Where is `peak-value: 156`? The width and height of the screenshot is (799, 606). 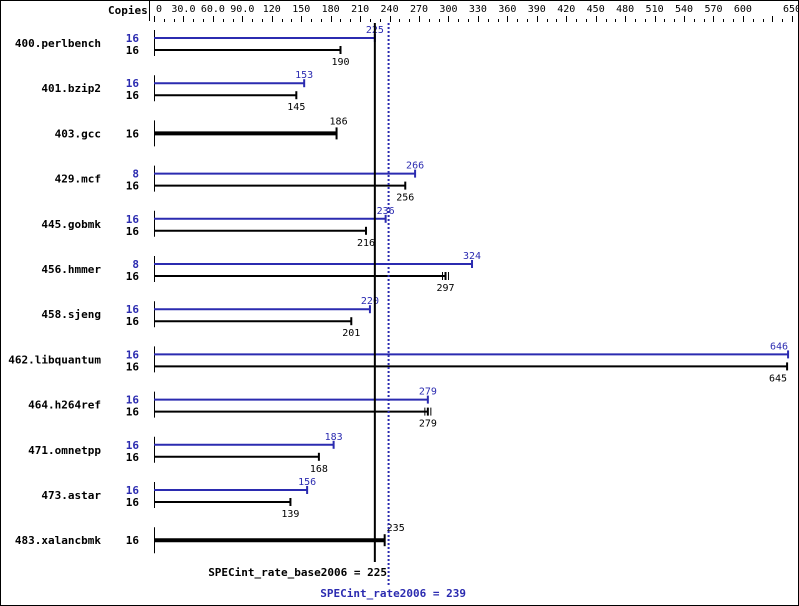 peak-value: 156 is located at coordinates (307, 482).